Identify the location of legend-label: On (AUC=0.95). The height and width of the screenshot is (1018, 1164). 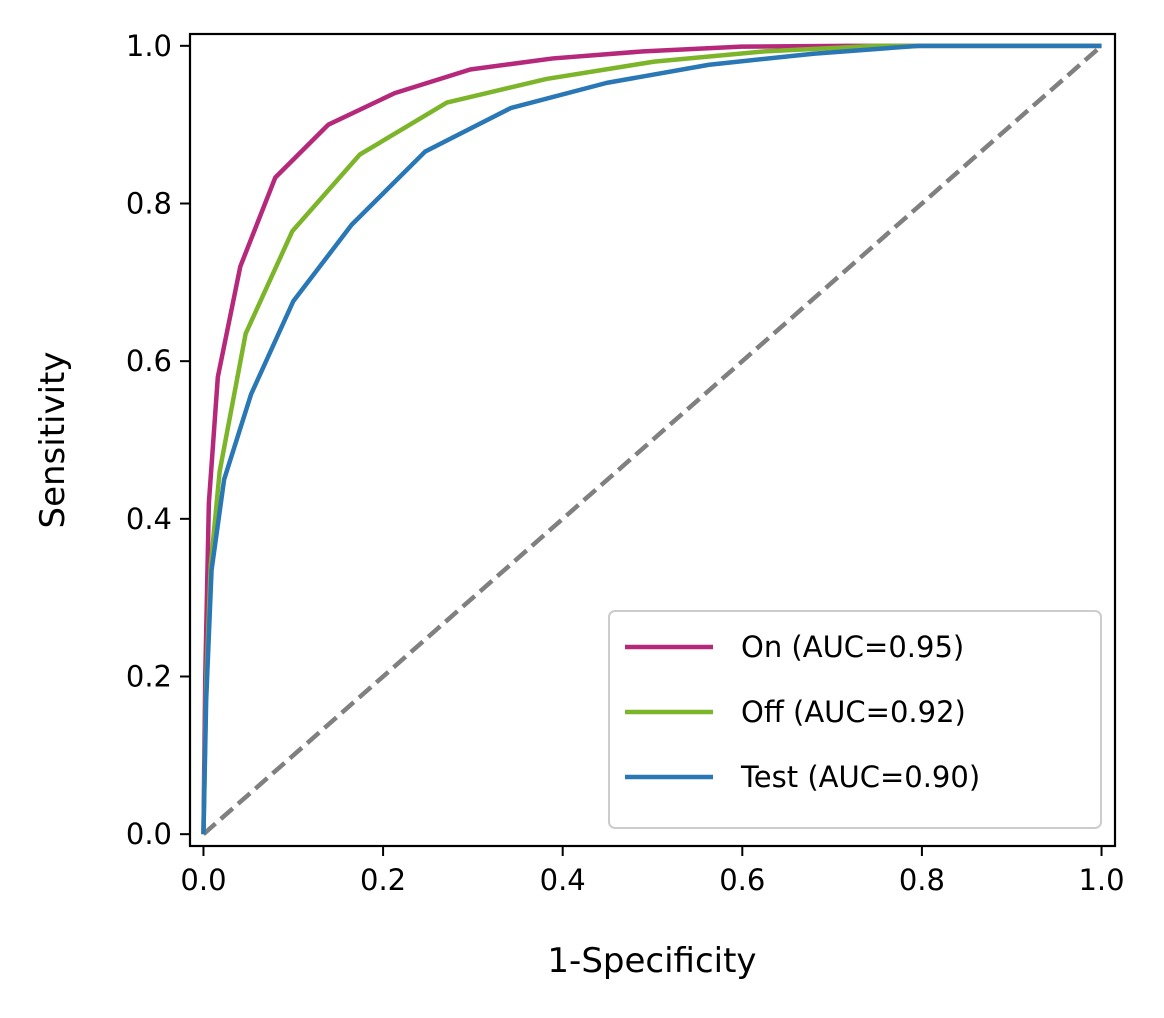
(852, 647).